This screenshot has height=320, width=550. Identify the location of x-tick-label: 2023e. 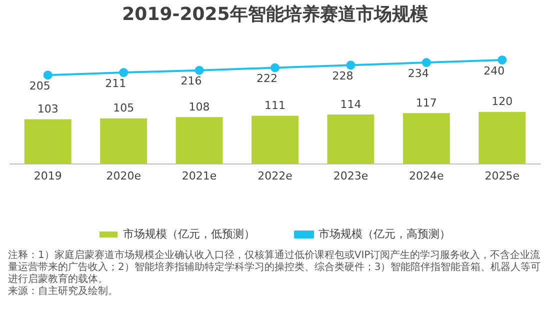
(350, 175).